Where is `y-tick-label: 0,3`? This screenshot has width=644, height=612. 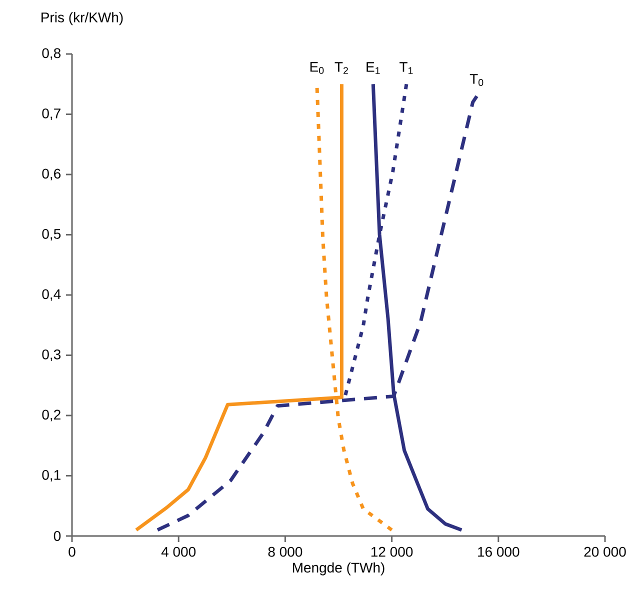 y-tick-label: 0,3 is located at coordinates (51, 355).